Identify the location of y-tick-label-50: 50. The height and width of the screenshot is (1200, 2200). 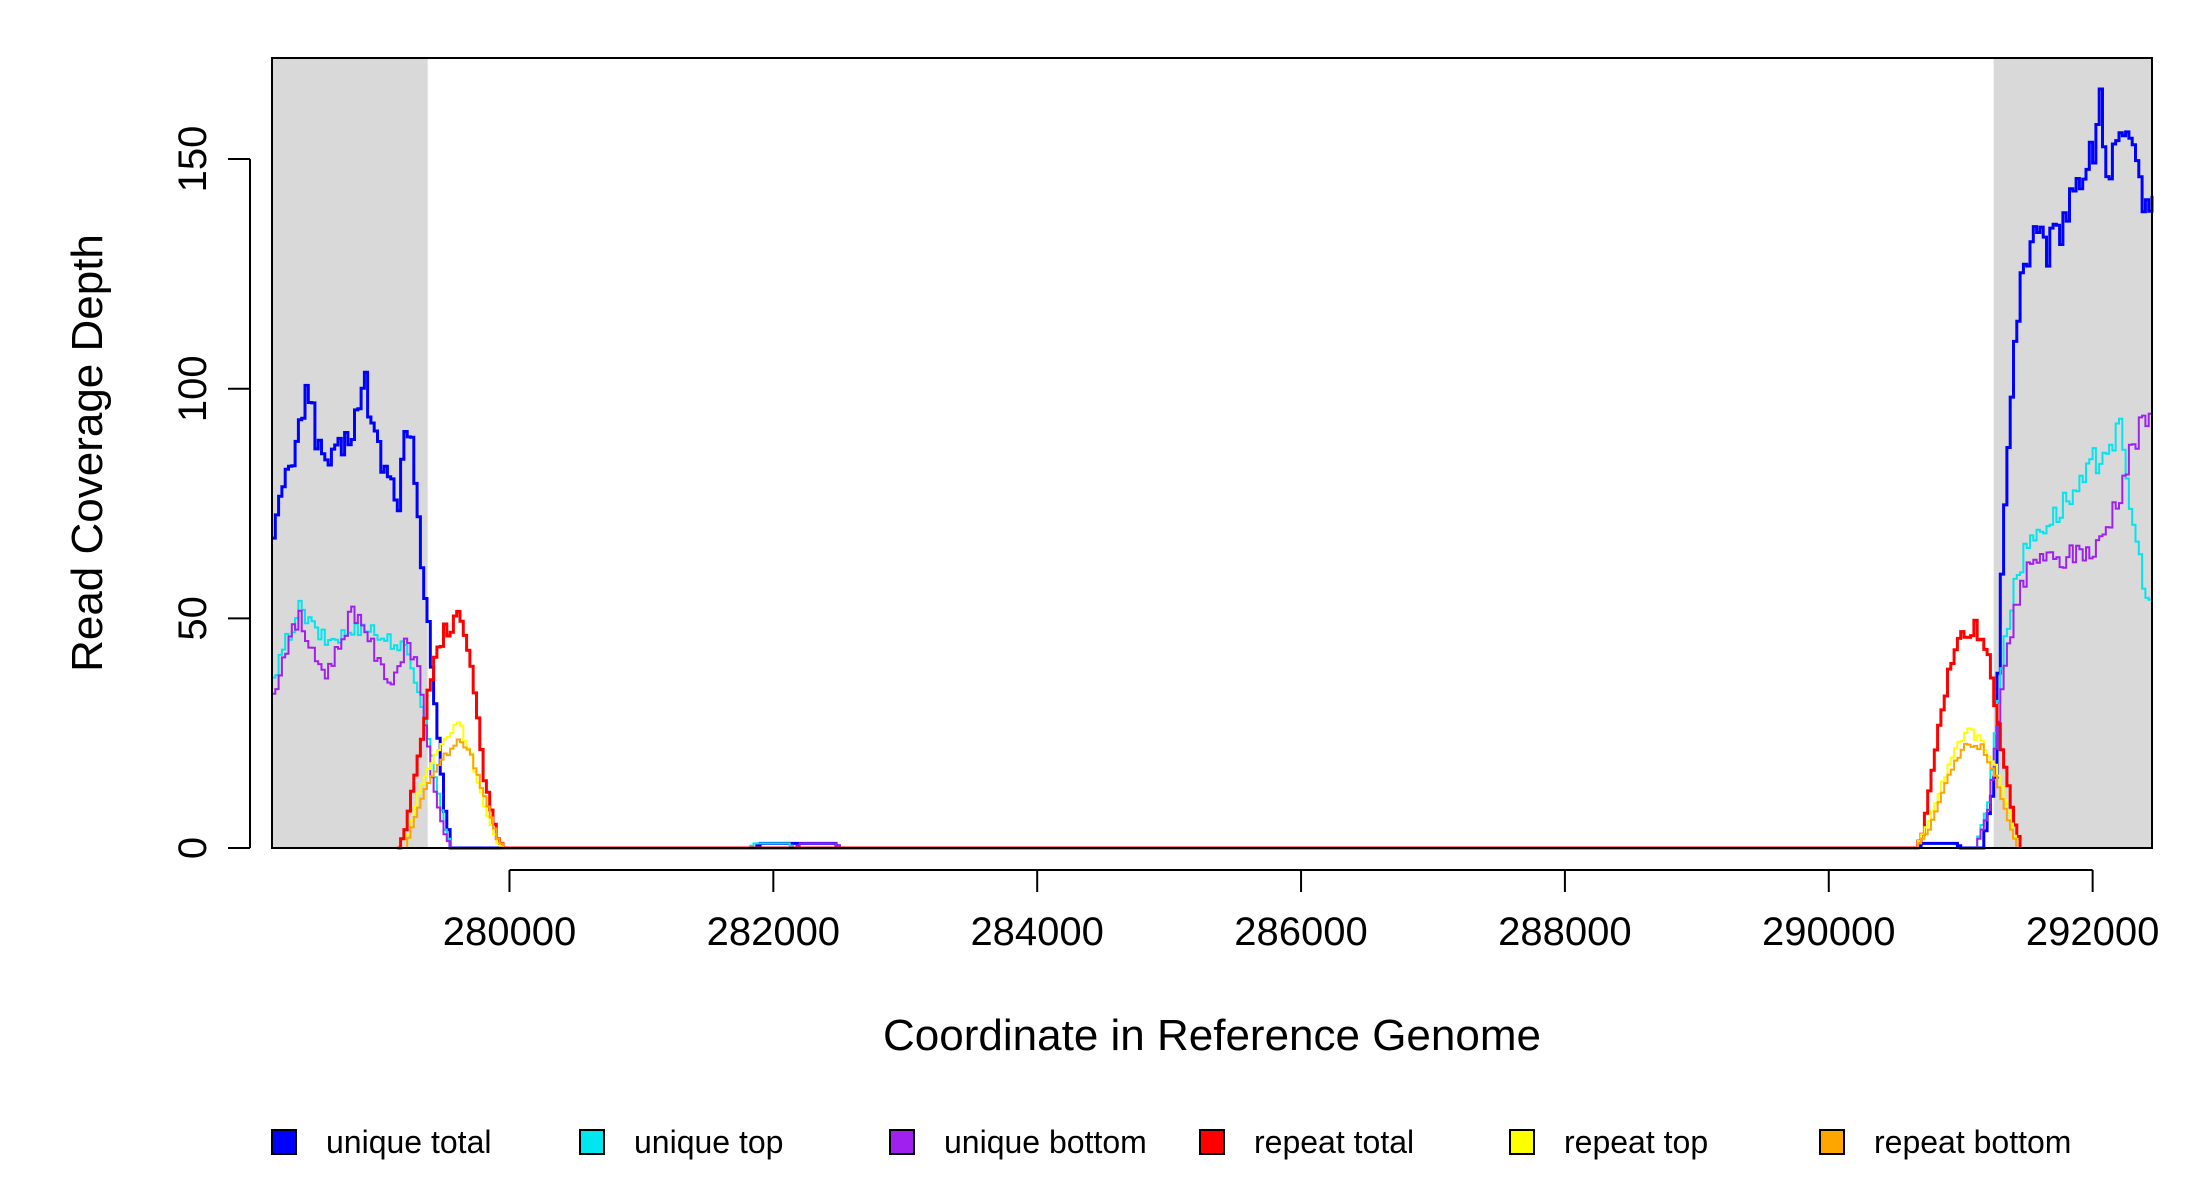
(193, 618).